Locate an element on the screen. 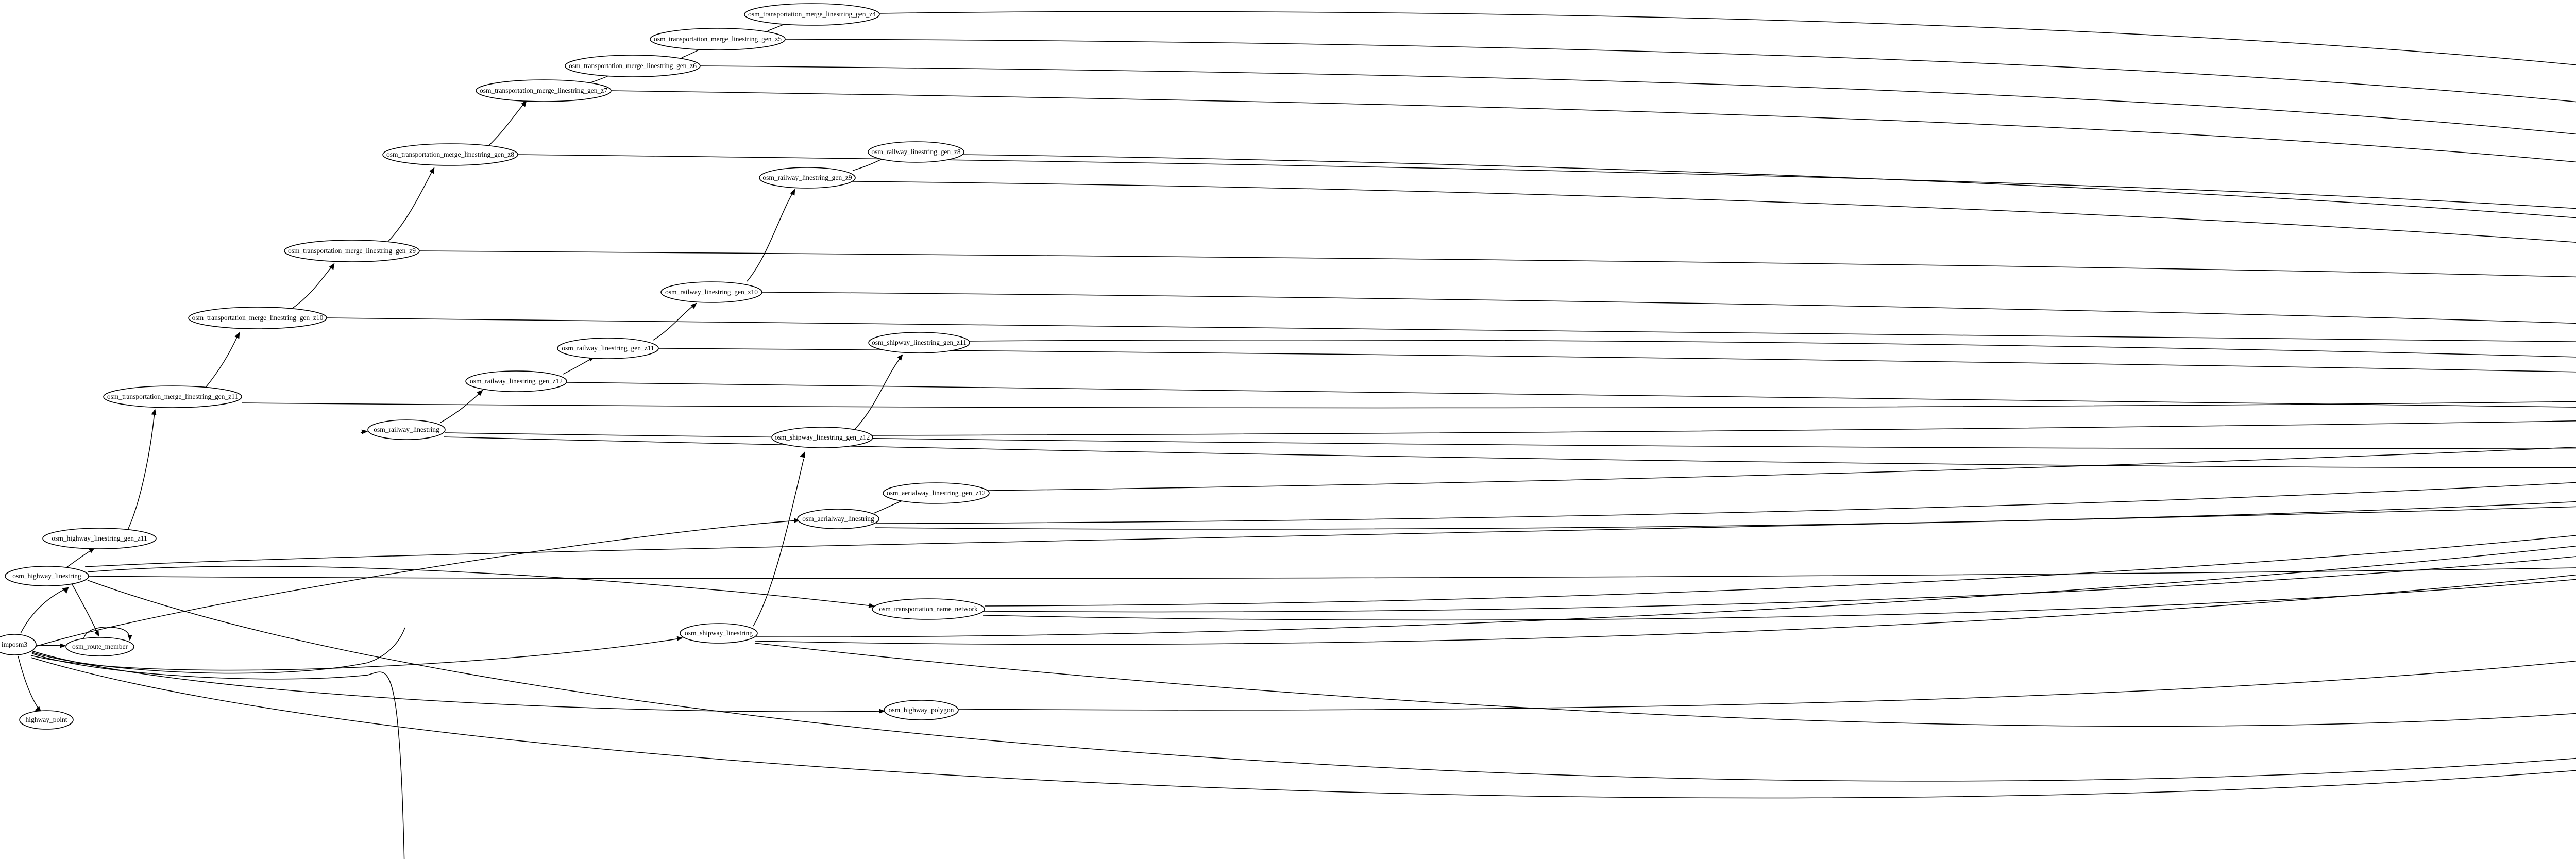 This screenshot has height=859, width=2576. edge-highway-gen-z11-to-merge-z11 is located at coordinates (141, 471).